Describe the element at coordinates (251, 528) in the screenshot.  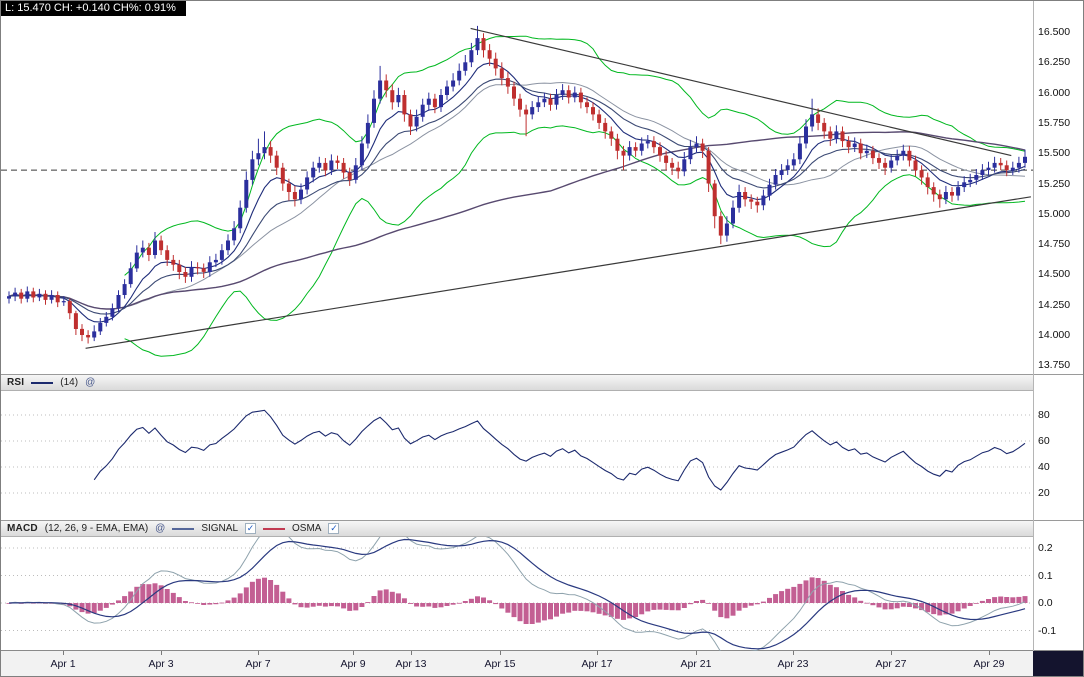
I see `signal-visibility-checkbox: ✓` at that location.